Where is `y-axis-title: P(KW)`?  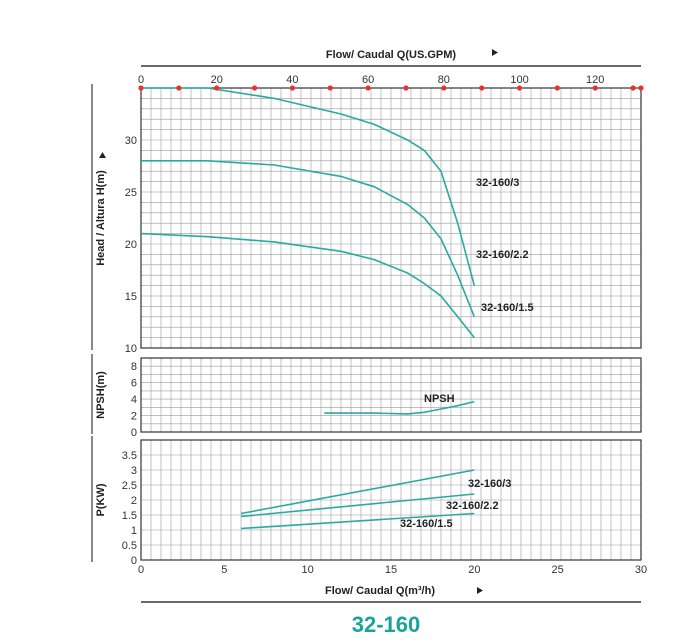
y-axis-title: P(KW) is located at coordinates (101, 499).